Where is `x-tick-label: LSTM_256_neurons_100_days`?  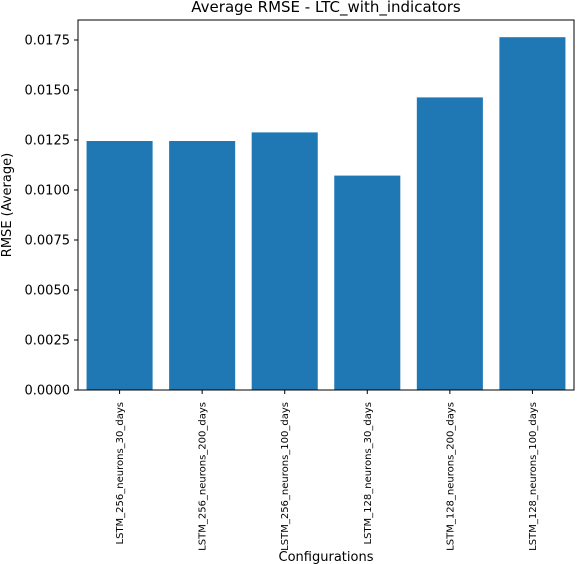 x-tick-label: LSTM_256_neurons_100_days is located at coordinates (285, 476).